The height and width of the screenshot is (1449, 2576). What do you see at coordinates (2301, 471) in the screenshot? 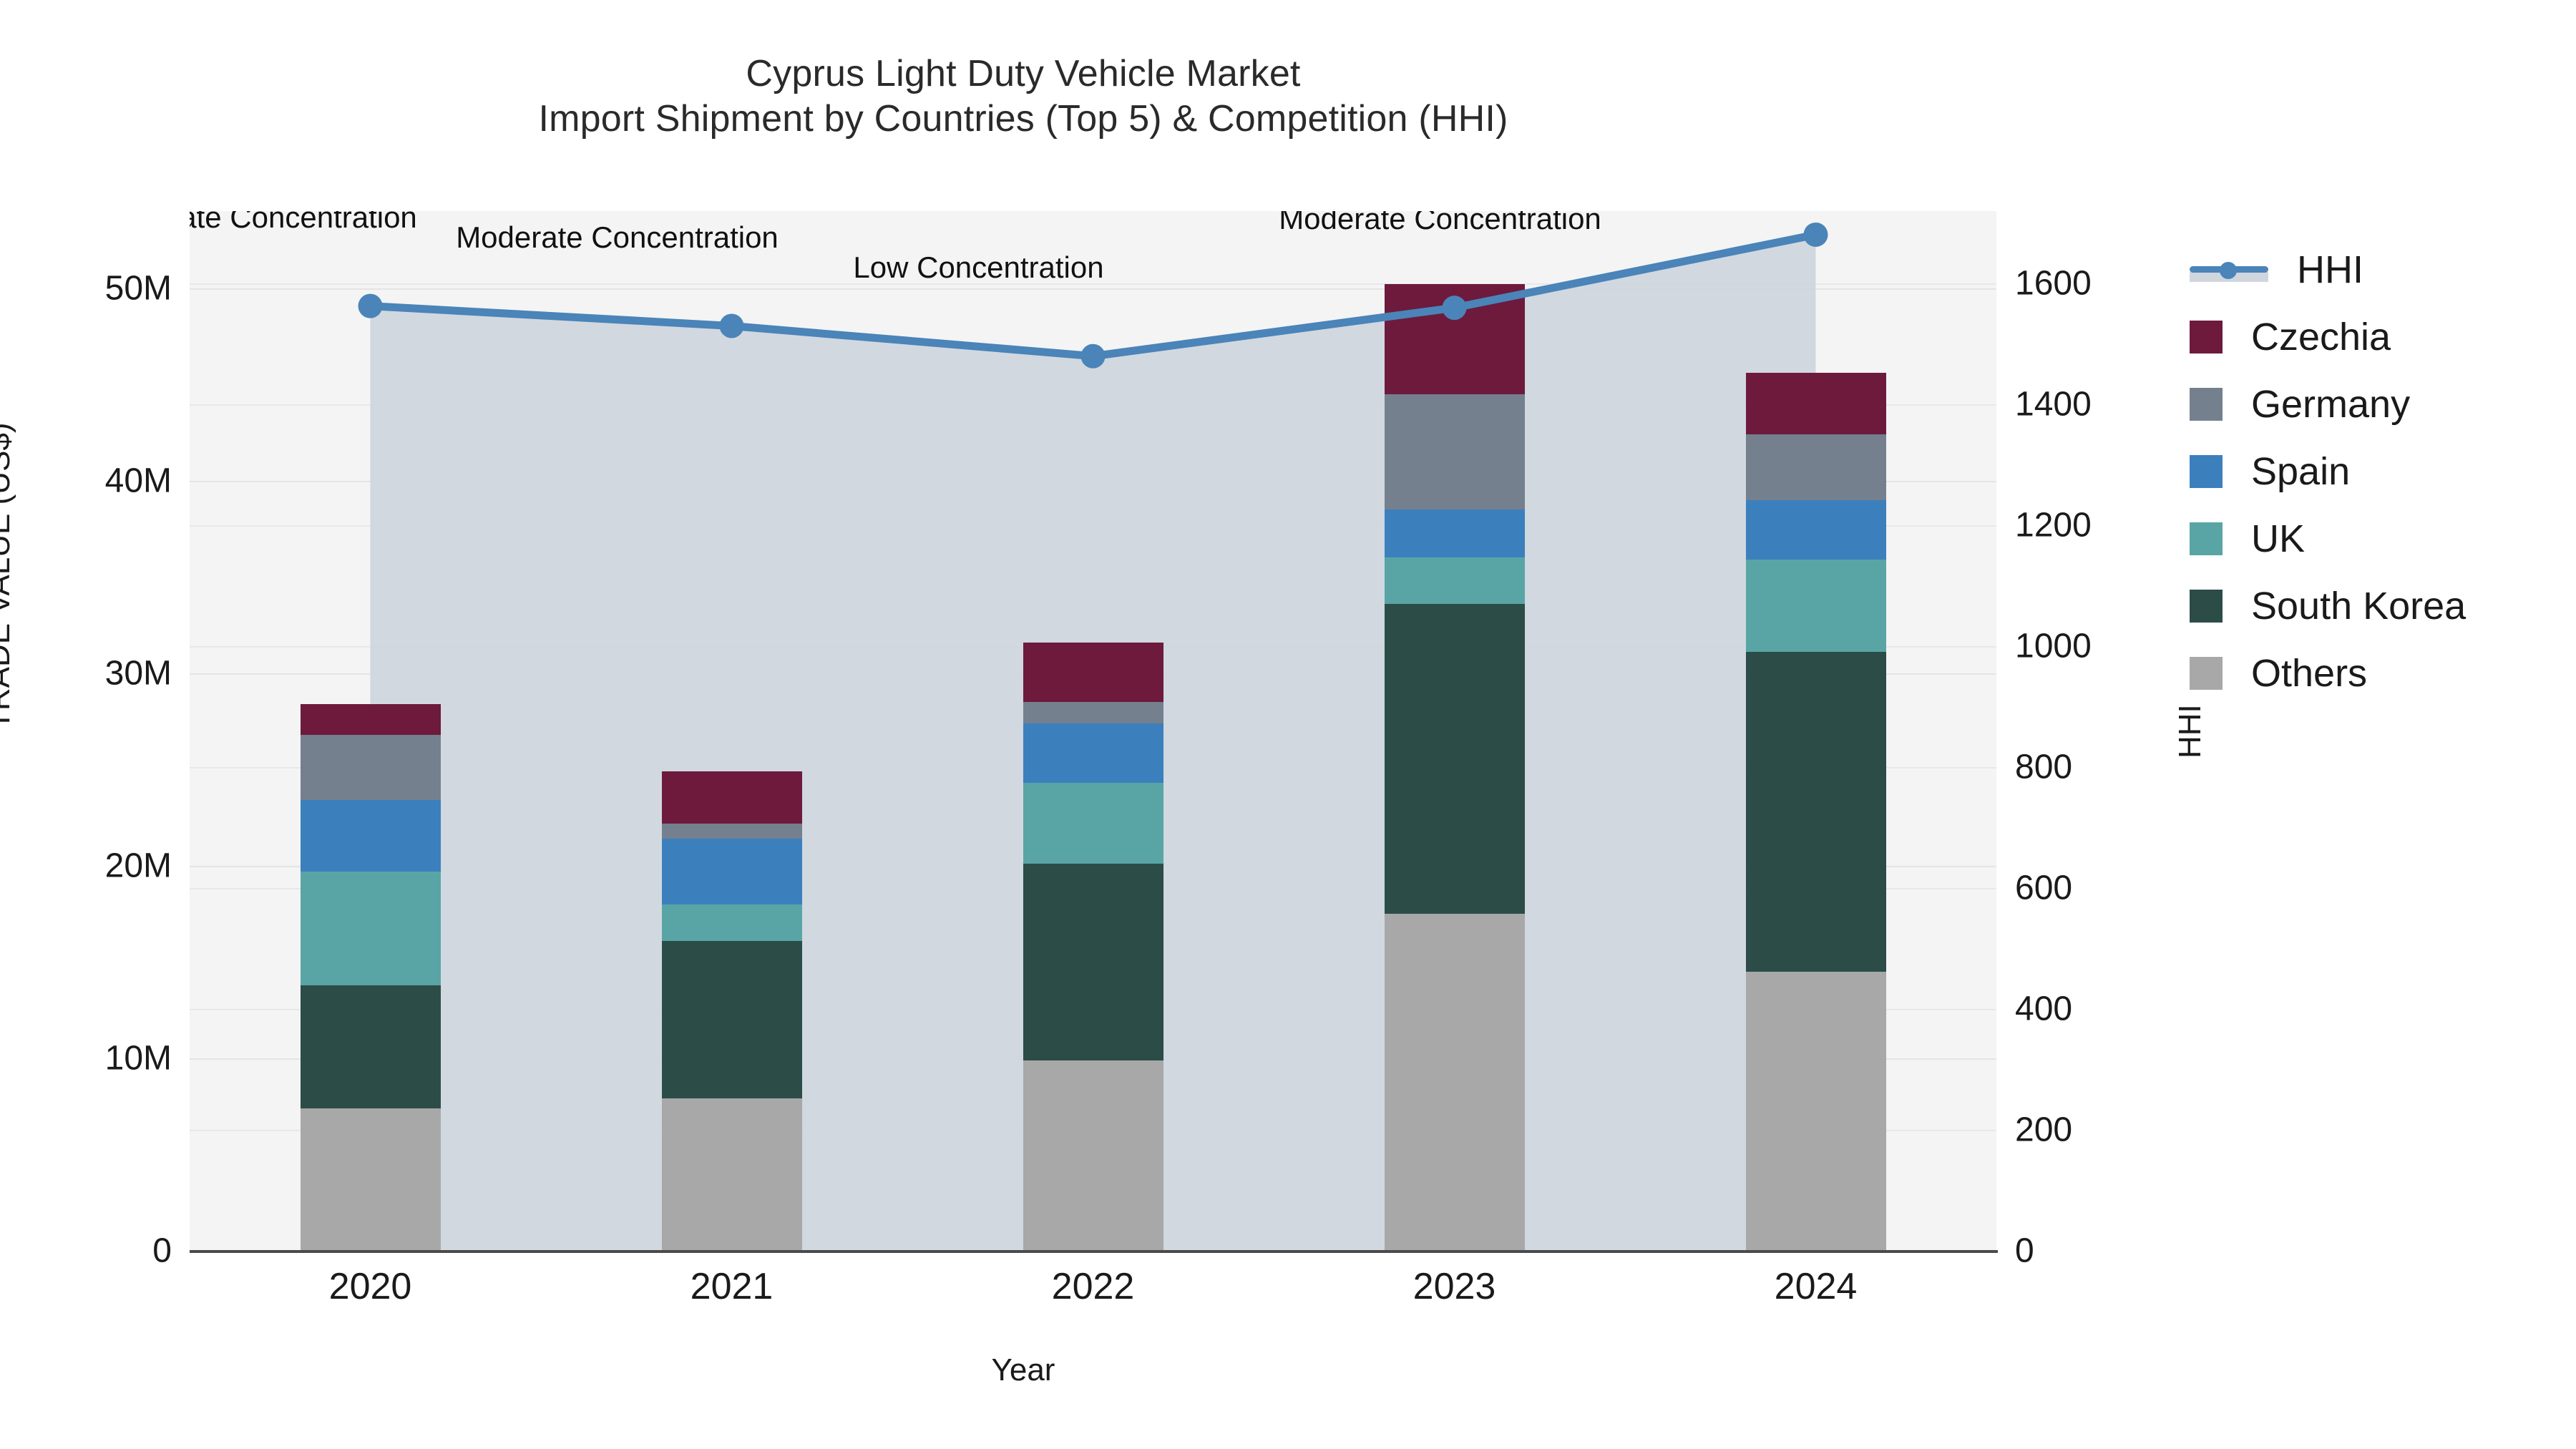
I see `legend-item-label: Spain` at bounding box center [2301, 471].